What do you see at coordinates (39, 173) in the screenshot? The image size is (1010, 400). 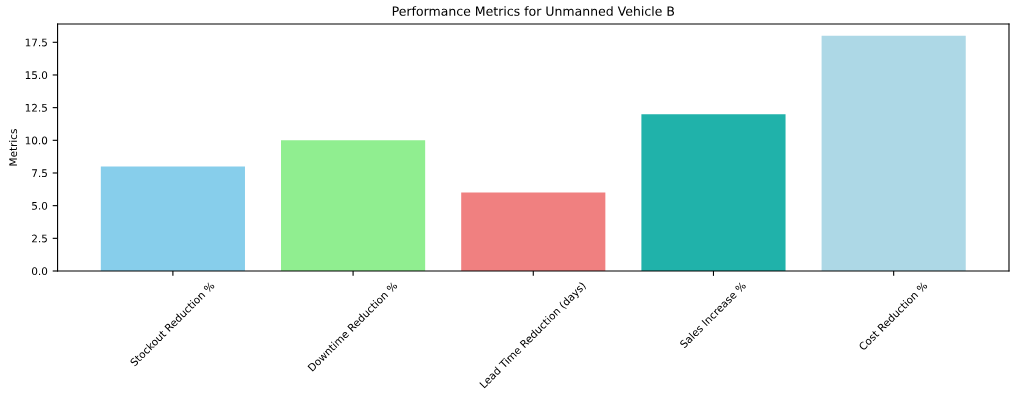 I see `y-tick-label: 7.5` at bounding box center [39, 173].